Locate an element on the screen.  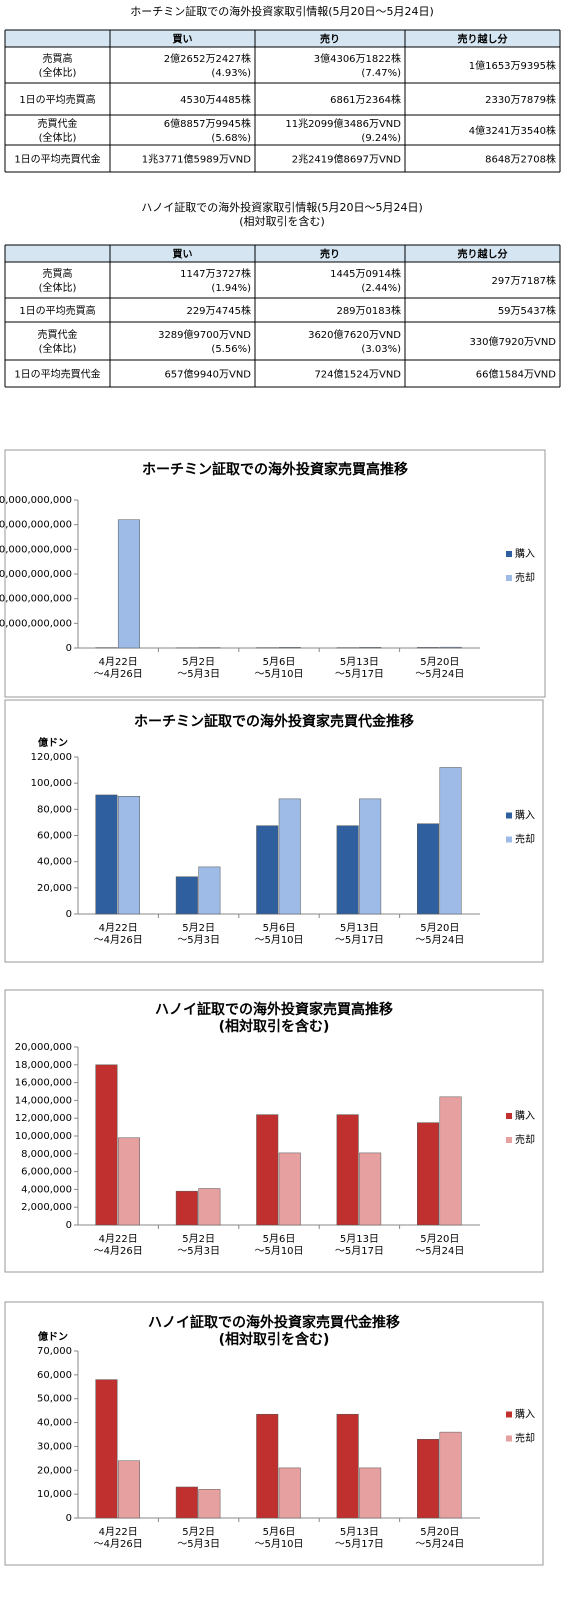
table-cell: 1147万3727株 is located at coordinates (215, 273).